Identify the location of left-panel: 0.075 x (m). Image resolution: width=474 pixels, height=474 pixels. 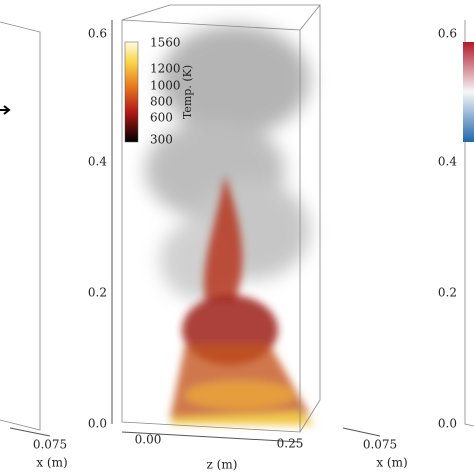
(34, 245).